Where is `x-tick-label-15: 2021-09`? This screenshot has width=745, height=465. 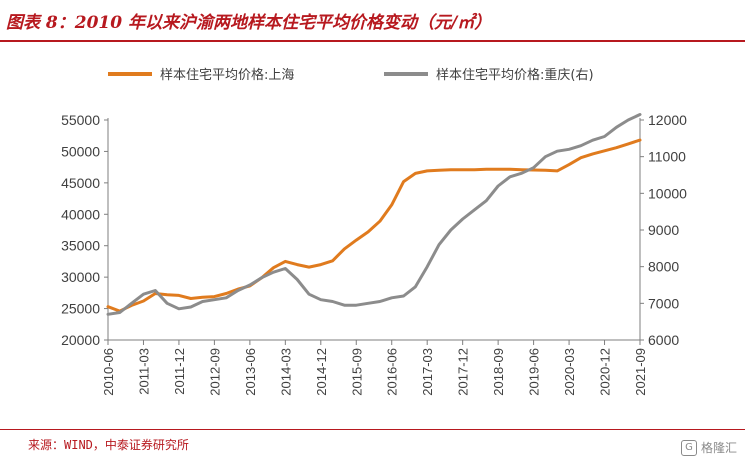
x-tick-label-15: 2021-09 is located at coordinates (640, 372).